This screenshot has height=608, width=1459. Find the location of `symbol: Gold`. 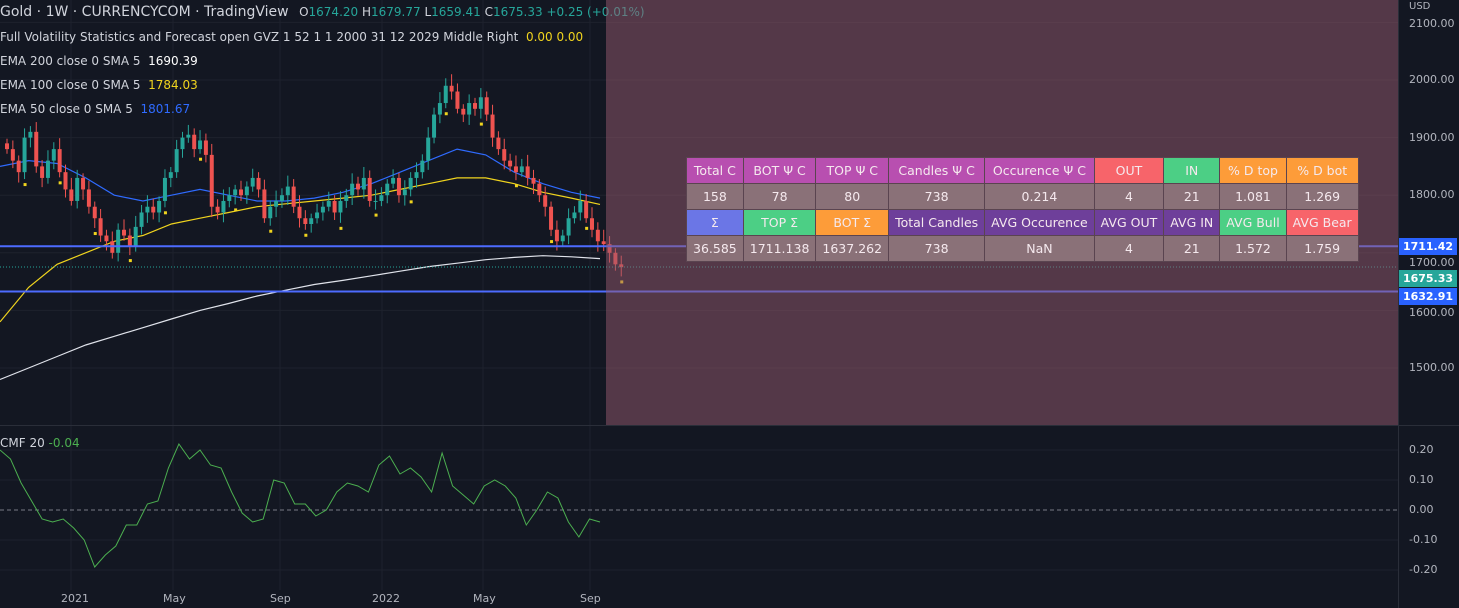

symbol: Gold is located at coordinates (16, 12).